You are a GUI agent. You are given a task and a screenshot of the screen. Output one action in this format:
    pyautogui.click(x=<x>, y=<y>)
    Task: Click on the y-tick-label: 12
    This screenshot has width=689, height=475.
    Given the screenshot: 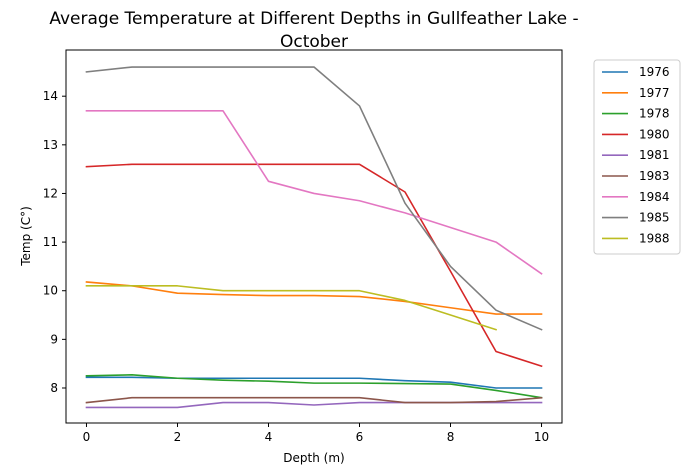 What is the action you would take?
    pyautogui.click(x=50, y=193)
    